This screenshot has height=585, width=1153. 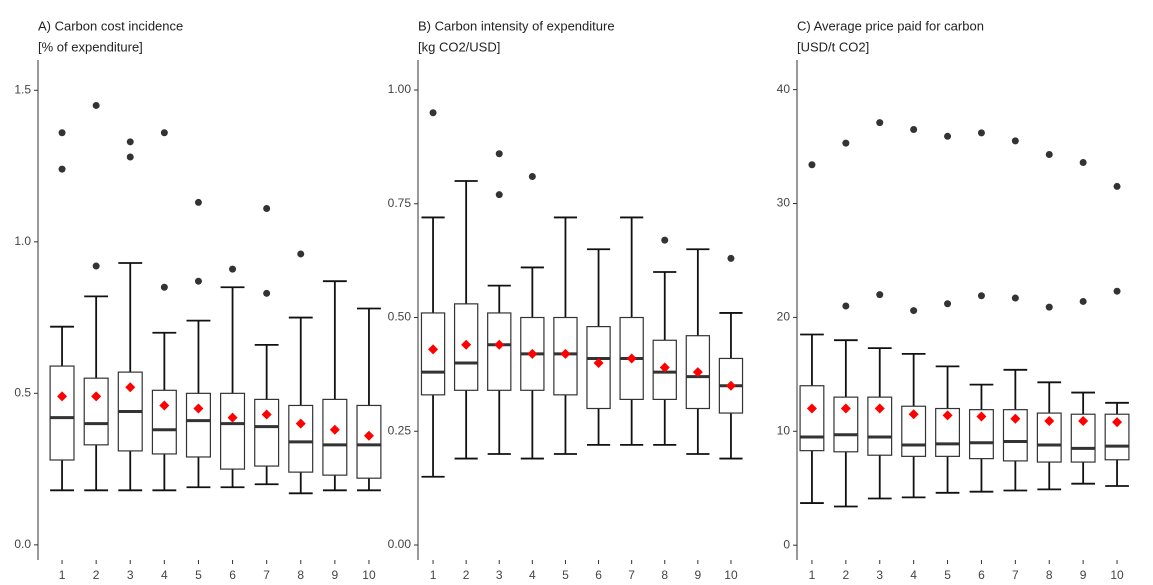 What do you see at coordinates (400, 544) in the screenshot?
I see `y-tick-label: 0.00` at bounding box center [400, 544].